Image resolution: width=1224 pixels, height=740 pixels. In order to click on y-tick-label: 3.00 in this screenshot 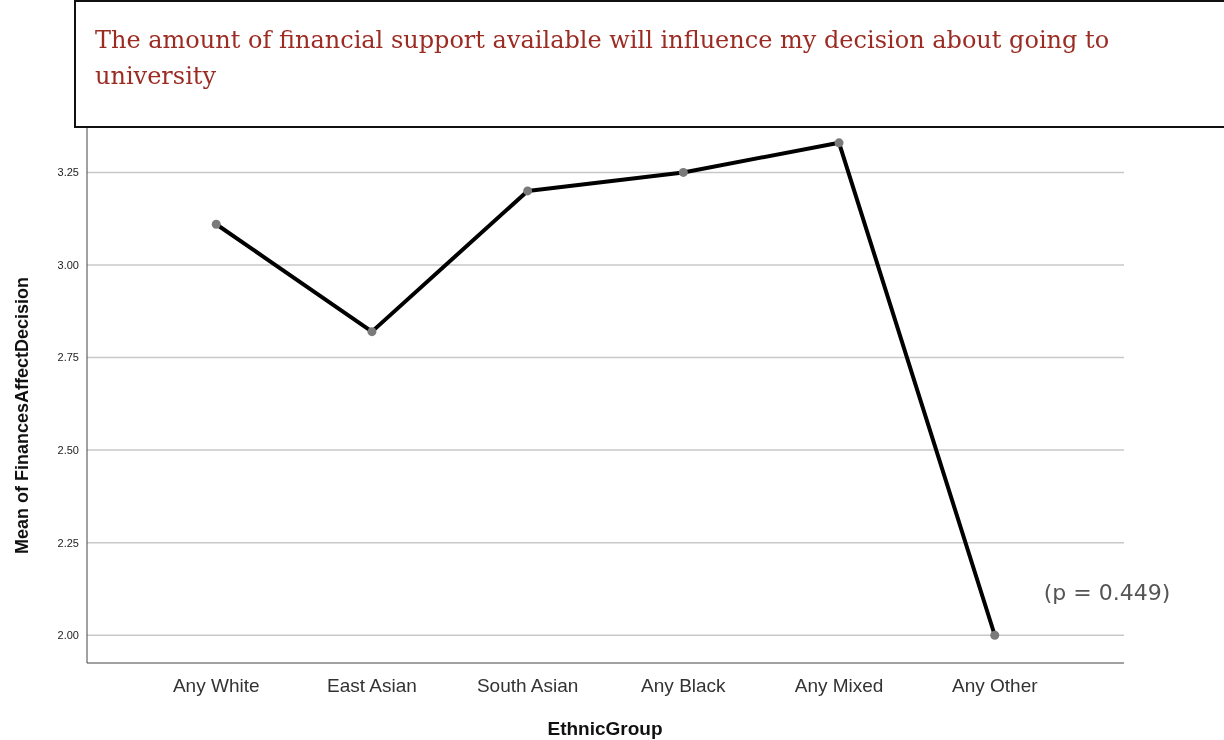, I will do `click(68, 264)`.